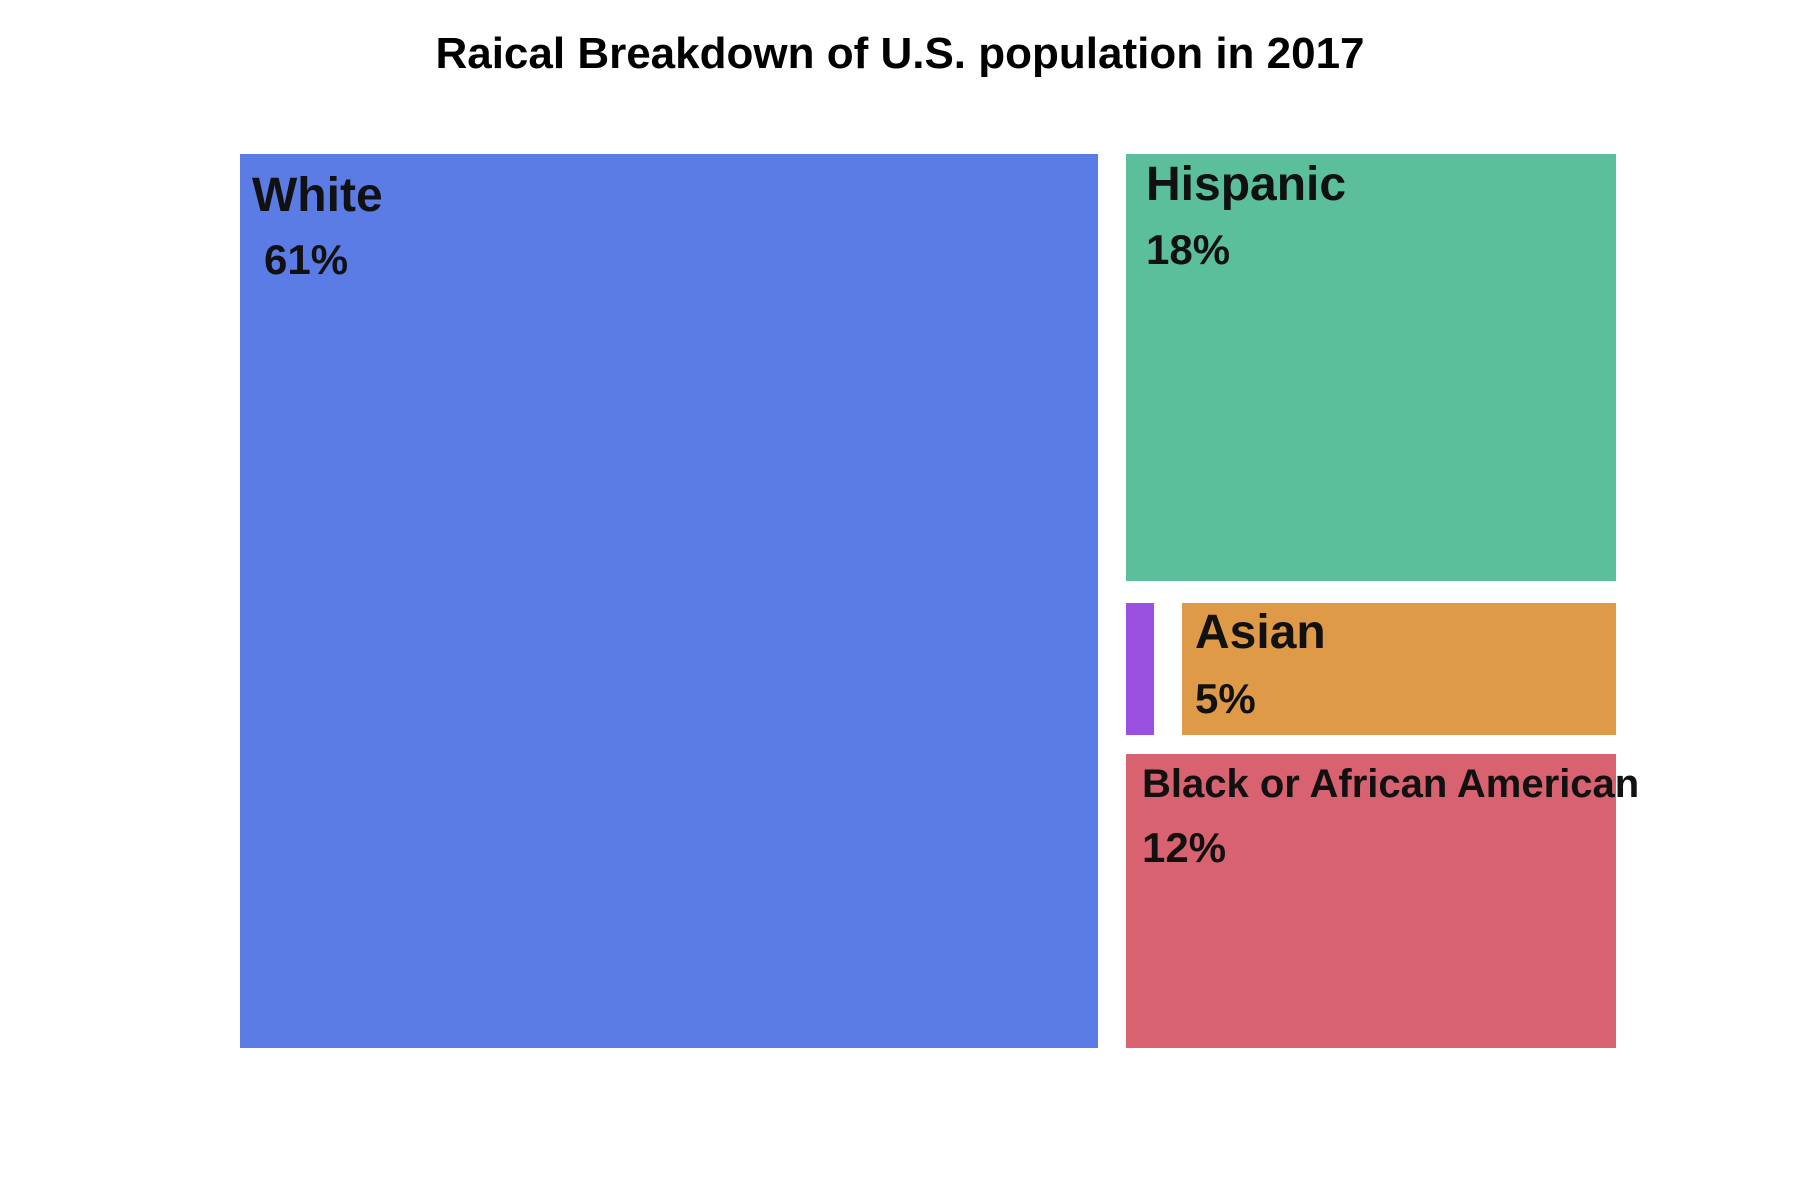  I want to click on cell-black, so click(1371, 901).